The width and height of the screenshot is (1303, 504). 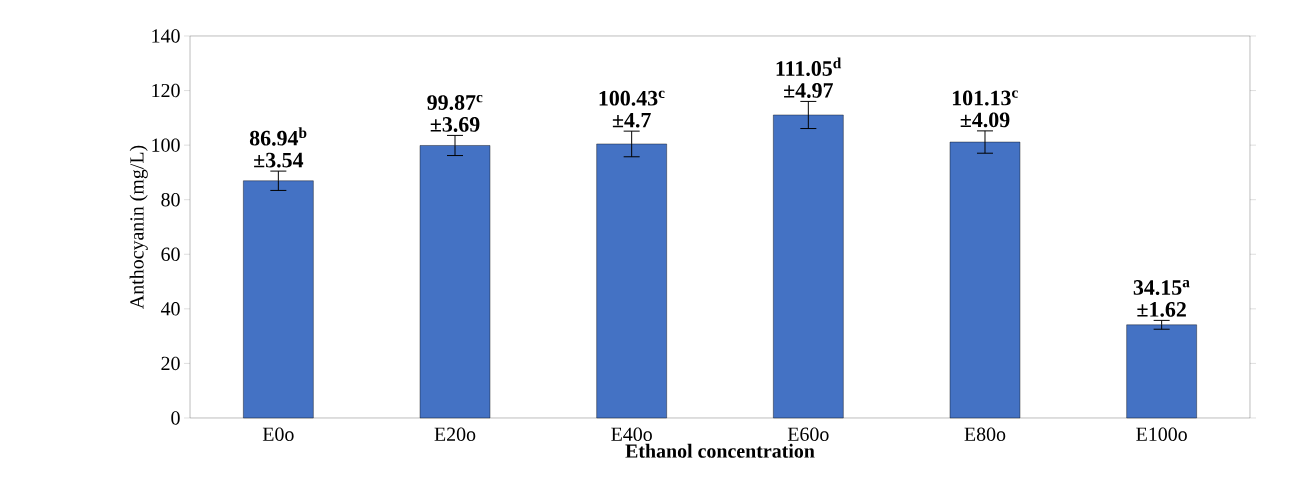 What do you see at coordinates (809, 77) in the screenshot?
I see `data-label: 111.05$^{d}$ ±4.97` at bounding box center [809, 77].